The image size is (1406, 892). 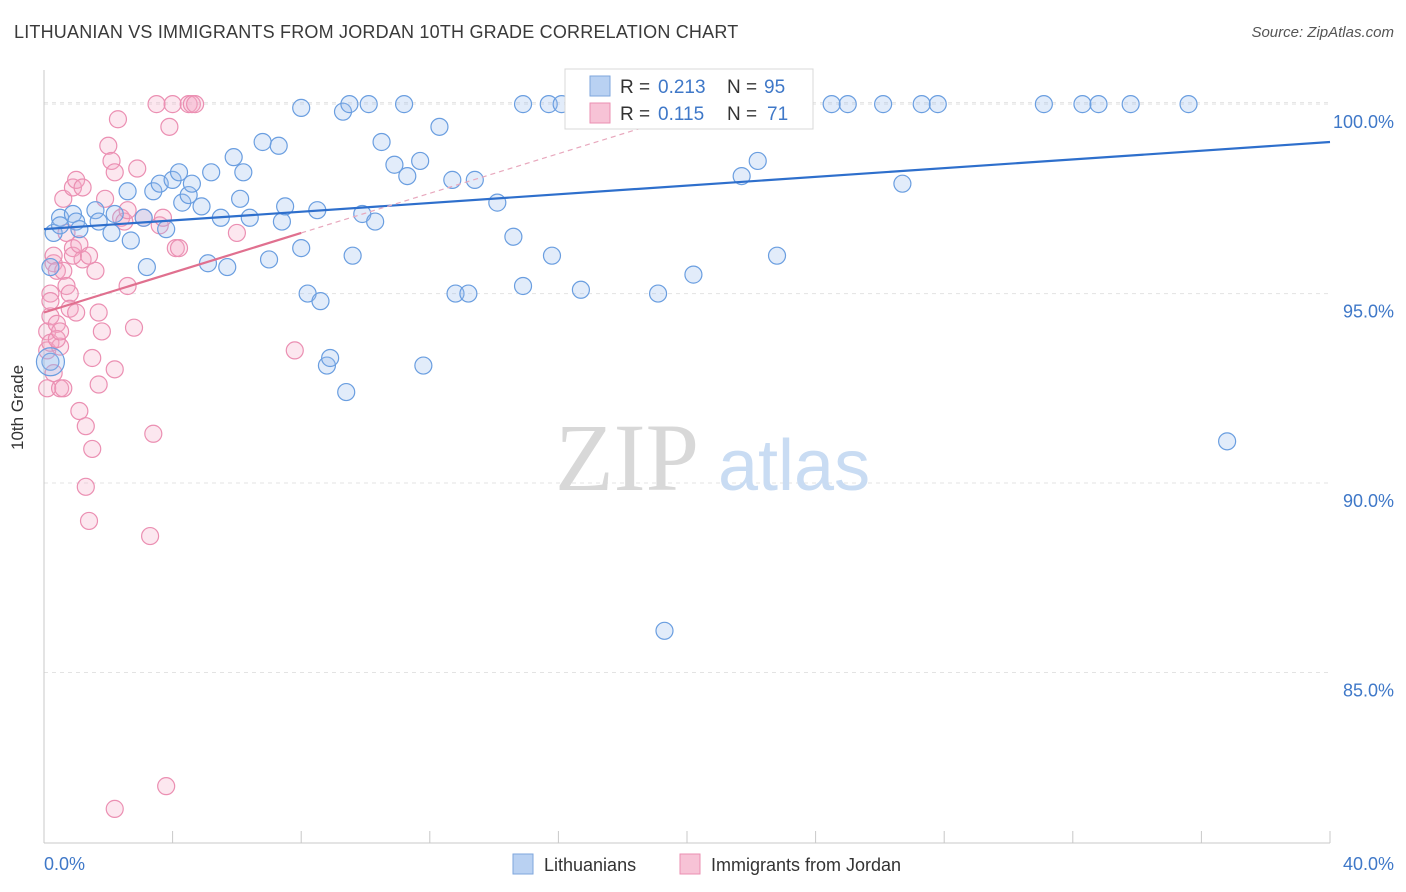 I want to click on bottom-legend-swatch-lithuanians, so click(x=523, y=864).